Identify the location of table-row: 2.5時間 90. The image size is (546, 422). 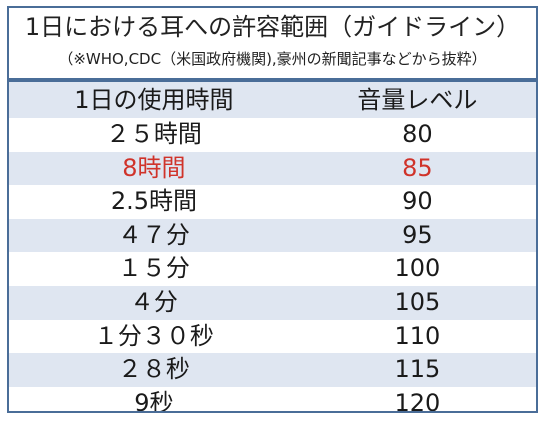
(272, 202).